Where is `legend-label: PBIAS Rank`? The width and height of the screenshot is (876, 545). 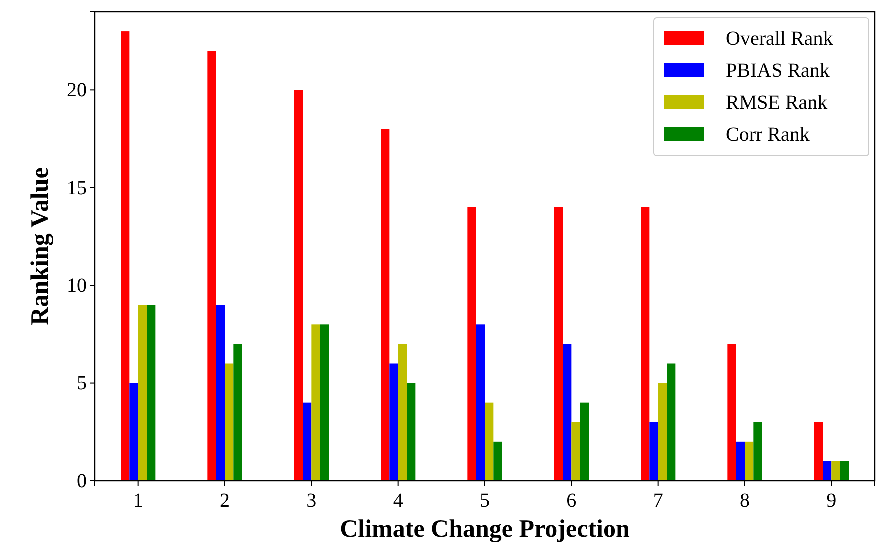
legend-label: PBIAS Rank is located at coordinates (778, 71).